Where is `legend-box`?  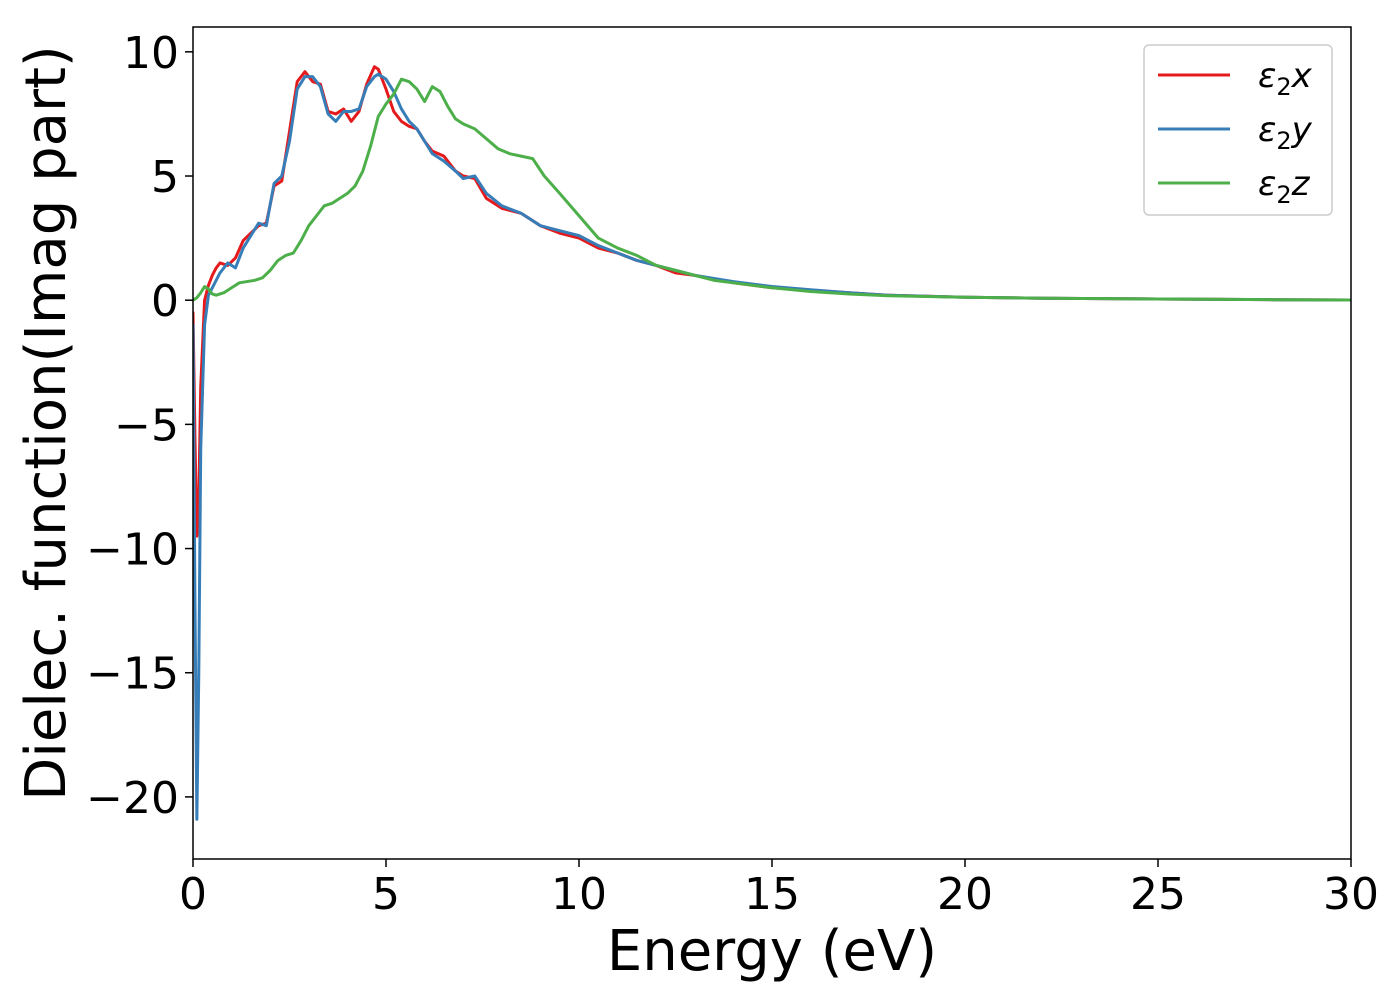
legend-box is located at coordinates (1238, 130).